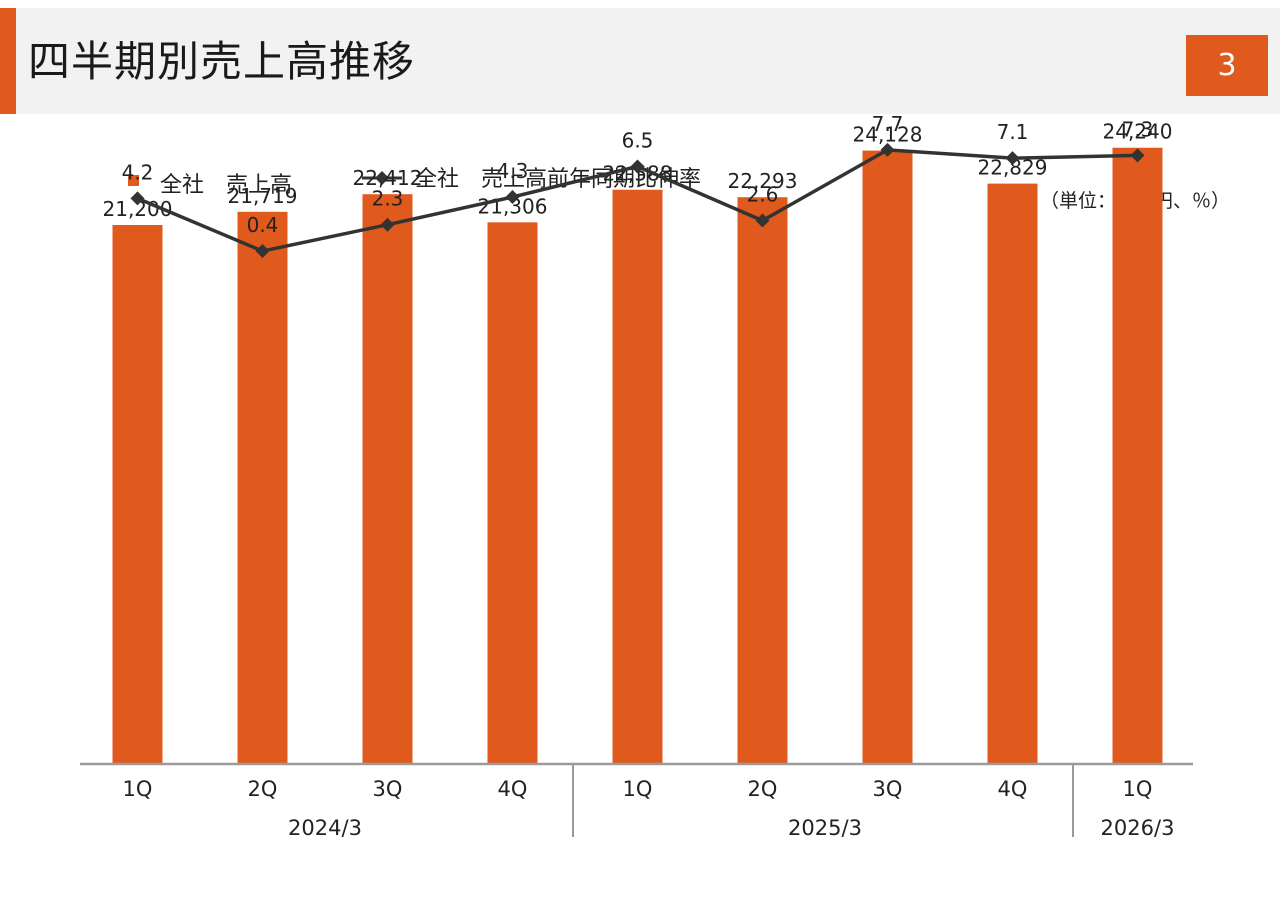 The height and width of the screenshot is (905, 1280). I want to click on page-title: 四半期別売上高推移, so click(222, 61).